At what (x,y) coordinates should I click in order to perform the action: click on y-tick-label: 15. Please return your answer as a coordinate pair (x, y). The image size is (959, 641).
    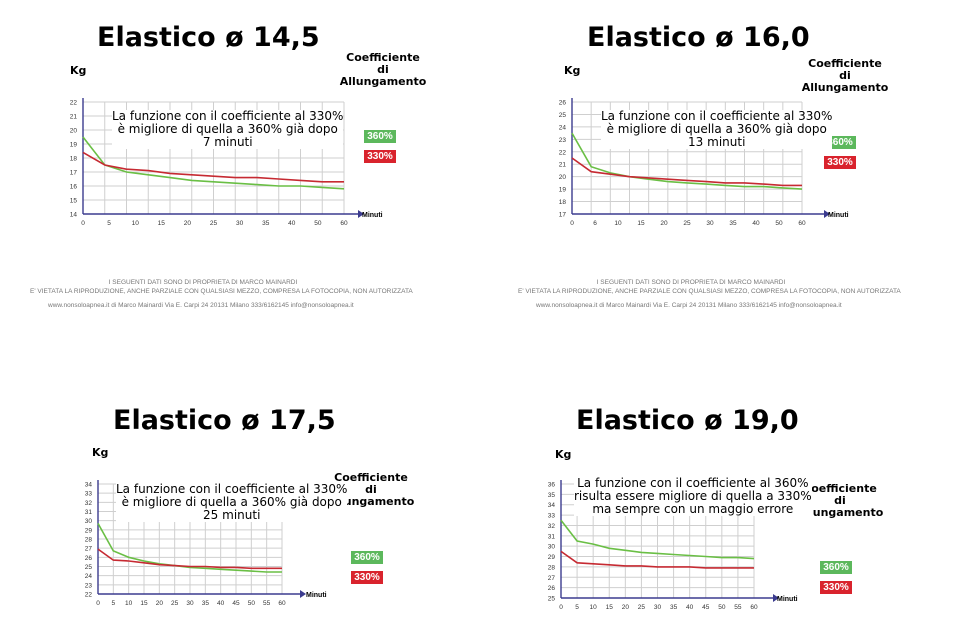
    Looking at the image, I should click on (74, 201).